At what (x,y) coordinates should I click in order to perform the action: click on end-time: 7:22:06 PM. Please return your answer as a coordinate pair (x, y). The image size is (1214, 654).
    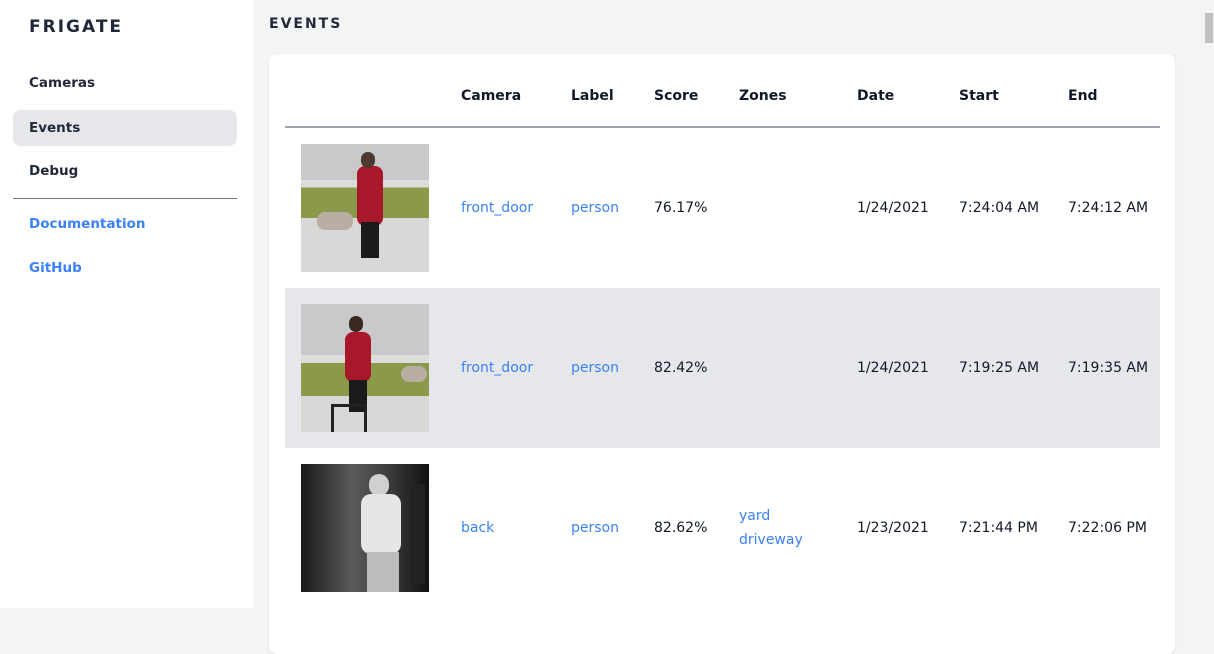
    Looking at the image, I should click on (1107, 528).